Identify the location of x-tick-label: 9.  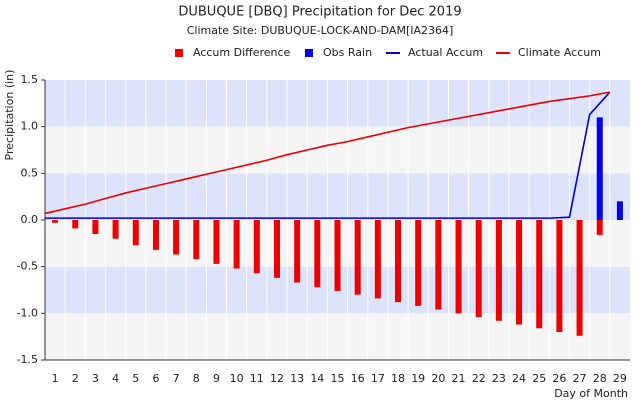
(216, 378).